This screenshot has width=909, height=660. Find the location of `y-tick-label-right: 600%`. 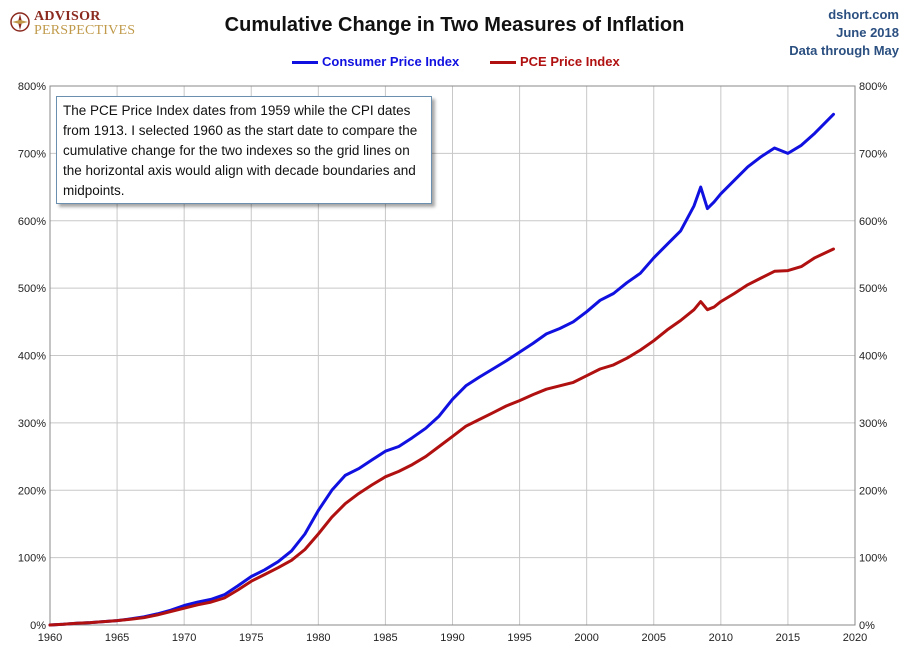

y-tick-label-right: 600% is located at coordinates (873, 222).